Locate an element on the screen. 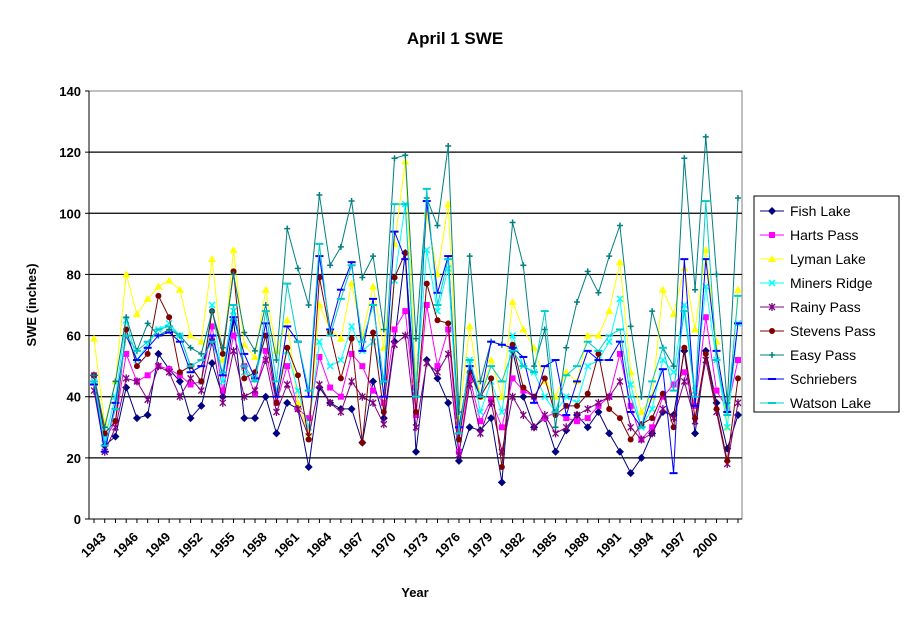  x-tick-label: 1967 is located at coordinates (350, 544).